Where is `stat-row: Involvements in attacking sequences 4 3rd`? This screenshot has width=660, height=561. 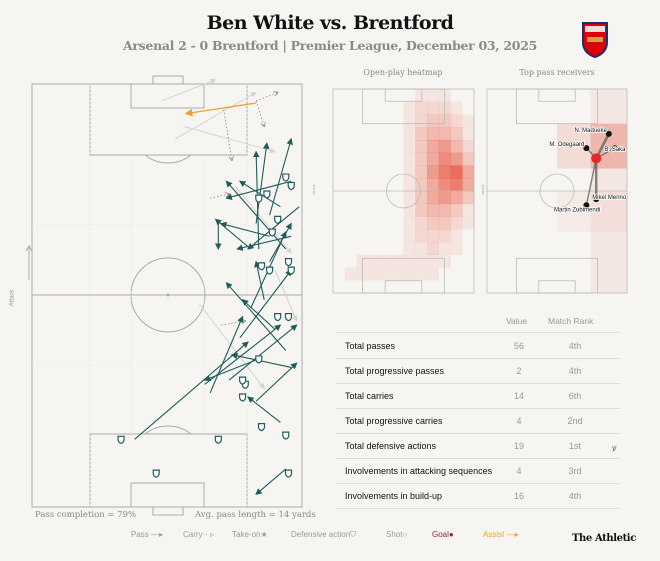
stat-row: Involvements in attacking sequences 4 3rd is located at coordinates (478, 471).